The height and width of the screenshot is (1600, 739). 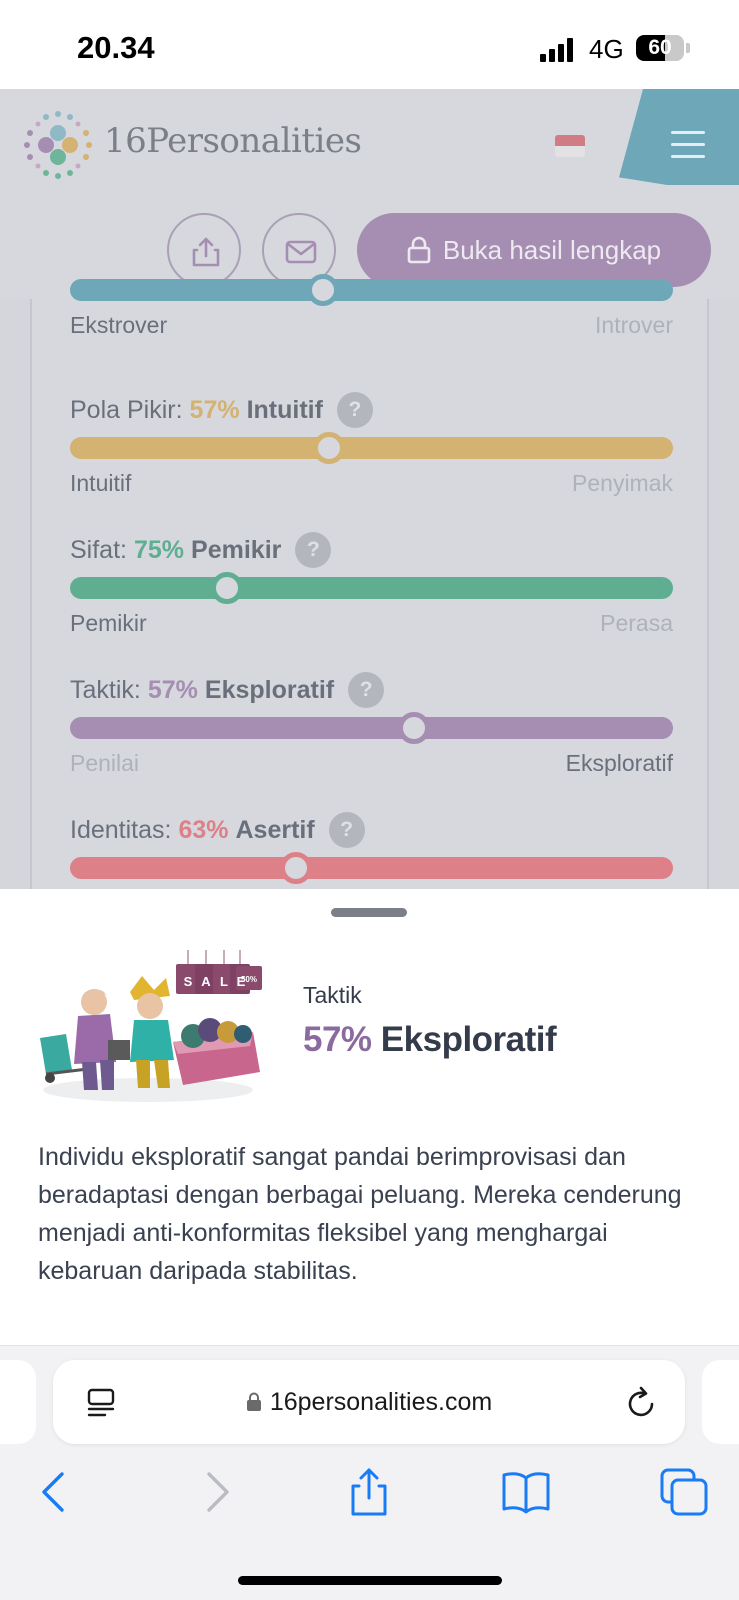 I want to click on sheet-label: Taktik, so click(x=332, y=995).